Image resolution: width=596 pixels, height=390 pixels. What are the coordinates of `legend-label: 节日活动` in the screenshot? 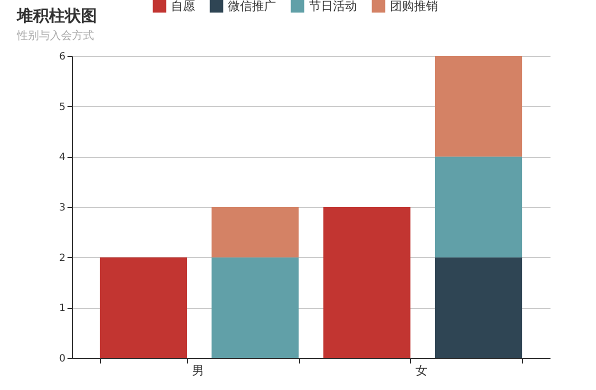 It's located at (333, 6).